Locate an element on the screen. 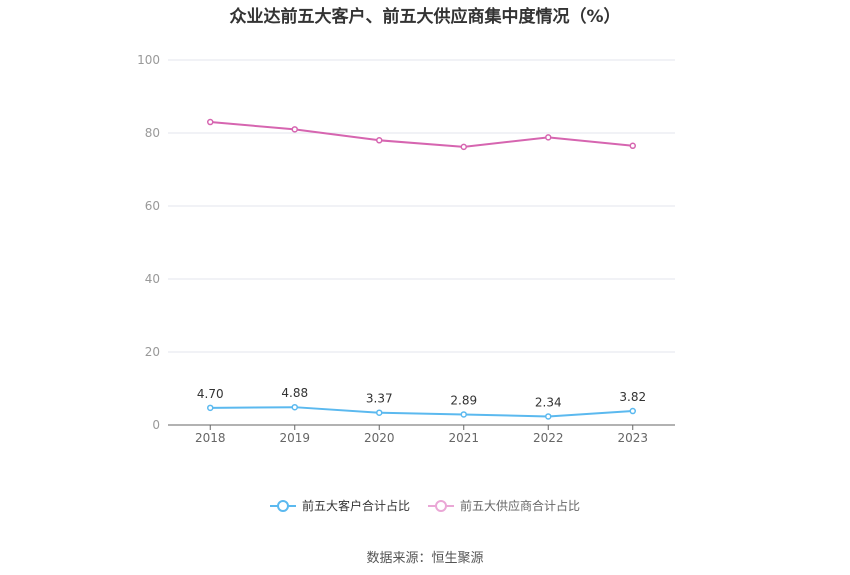  data-label: 4.70 is located at coordinates (210, 394).